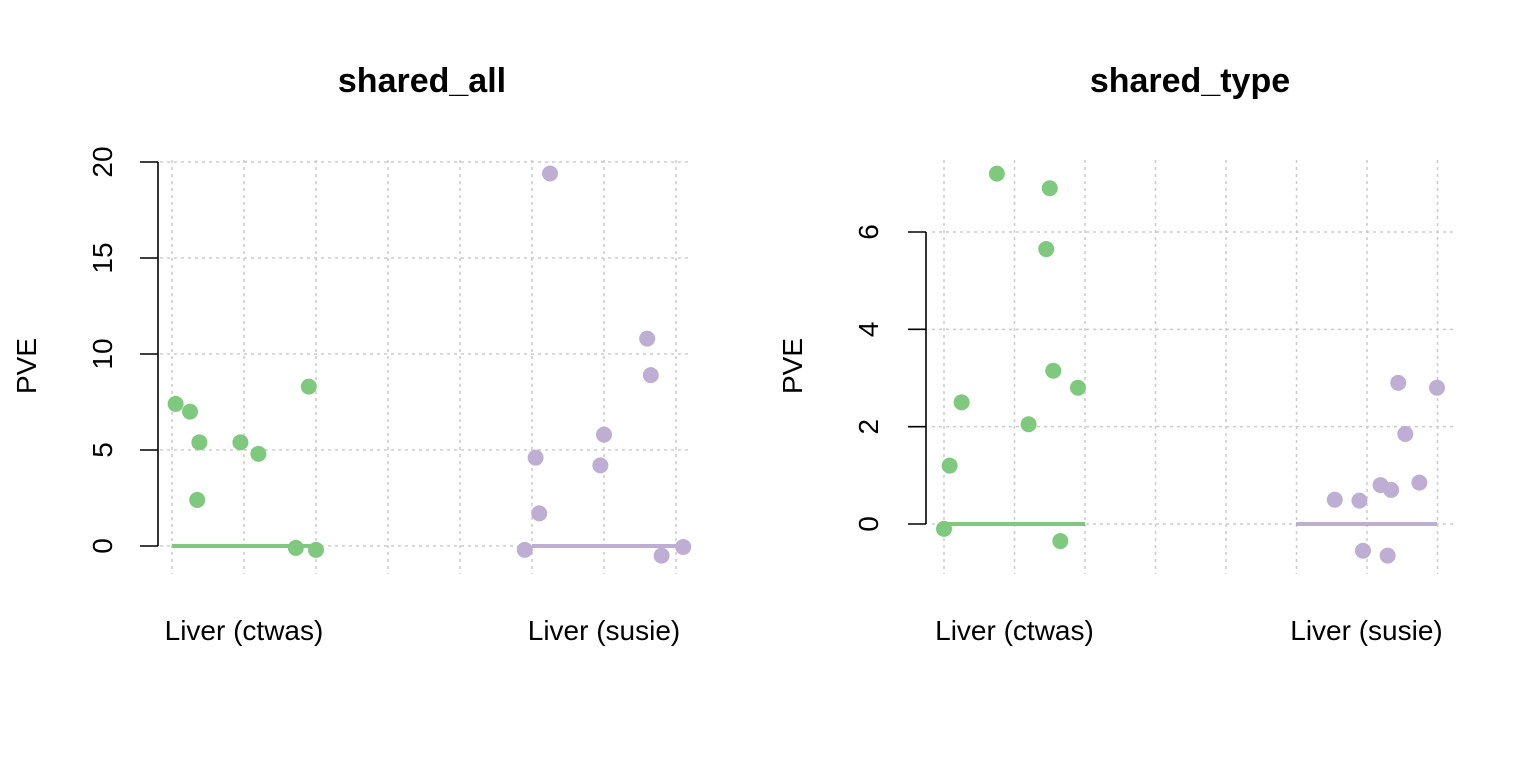 The width and height of the screenshot is (1536, 768). What do you see at coordinates (868, 427) in the screenshot?
I see `y-tick-label: 2` at bounding box center [868, 427].